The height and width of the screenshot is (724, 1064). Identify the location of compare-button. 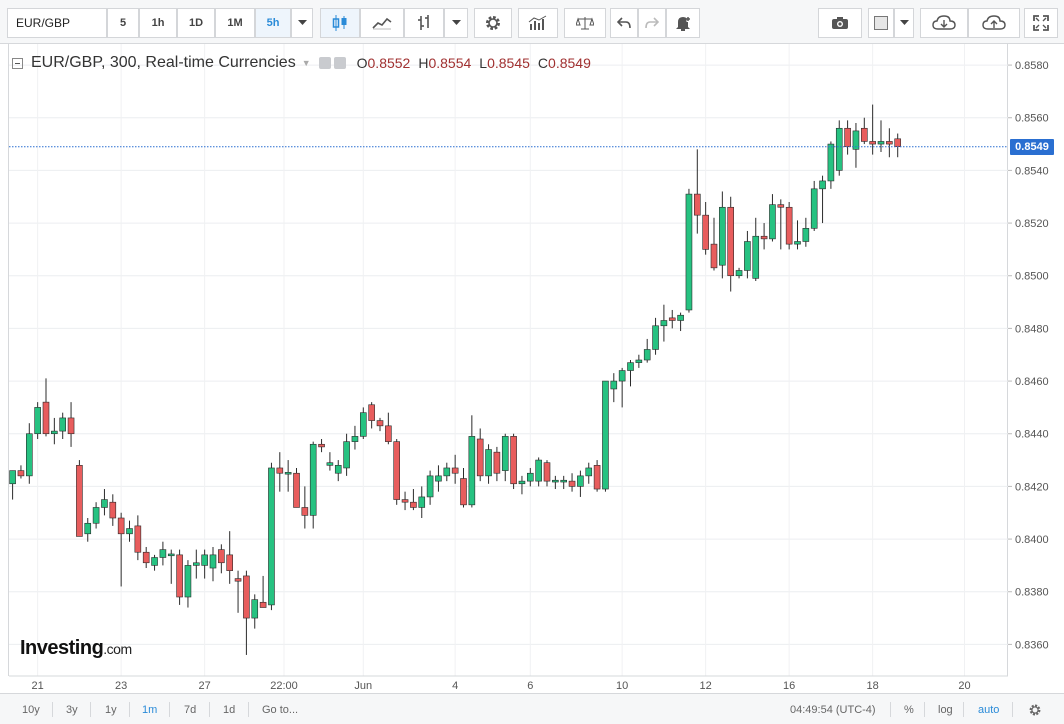
(585, 23).